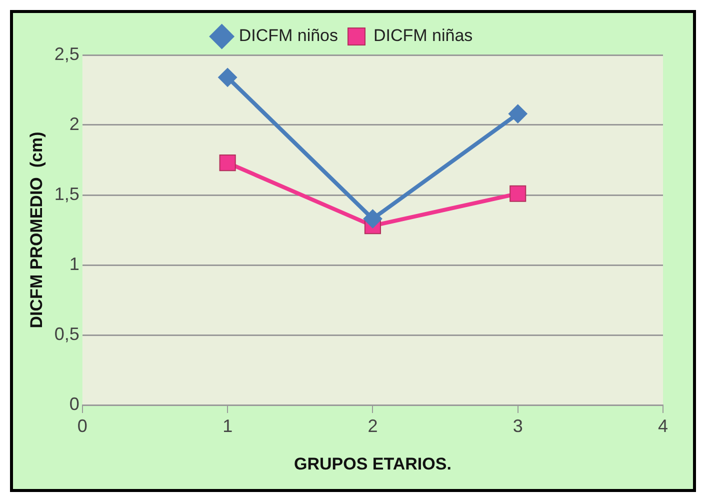  What do you see at coordinates (373, 464) in the screenshot?
I see `x-axis-title: GRUPOS ETARIOS.` at bounding box center [373, 464].